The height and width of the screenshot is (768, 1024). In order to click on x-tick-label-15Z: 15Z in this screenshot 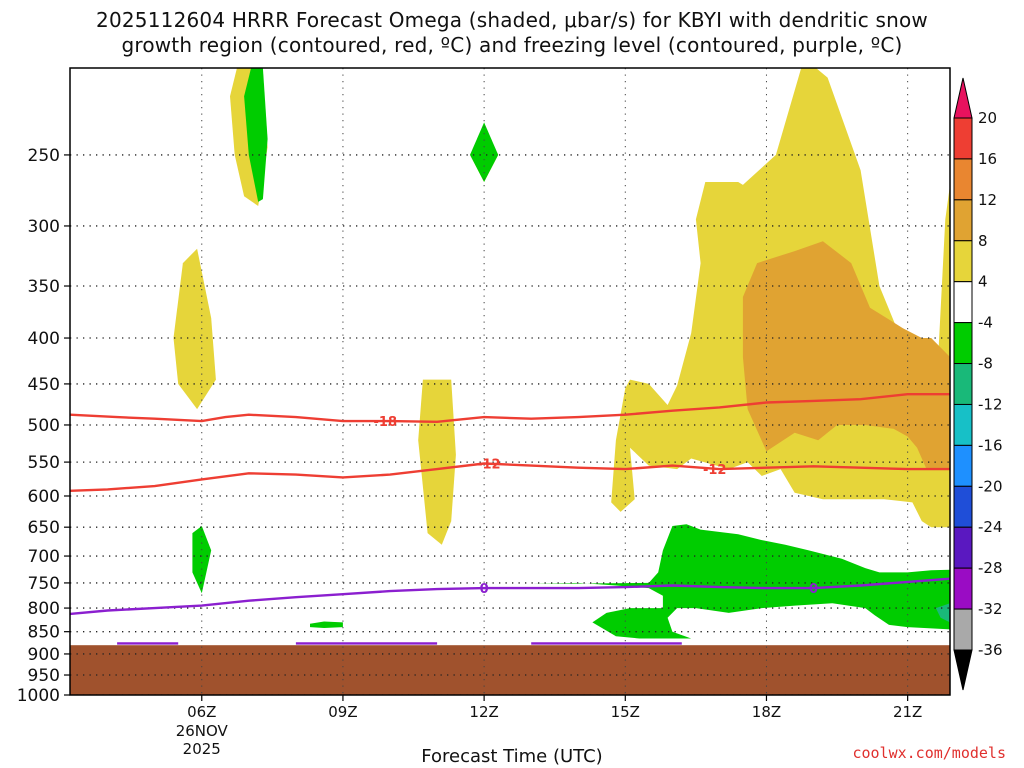, I will do `click(625, 712)`.